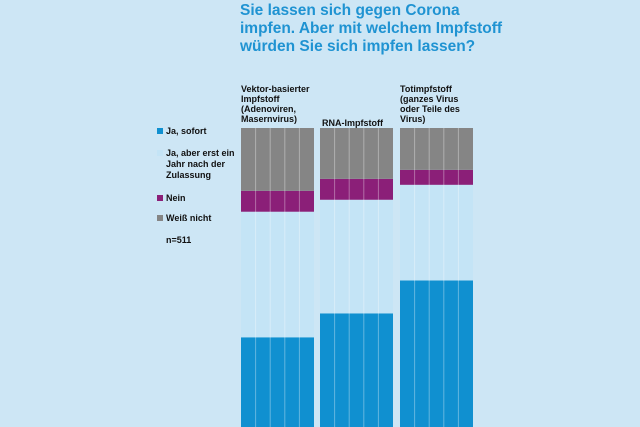 This screenshot has height=427, width=640. I want to click on bar-2-weiss-nicht, so click(356, 153).